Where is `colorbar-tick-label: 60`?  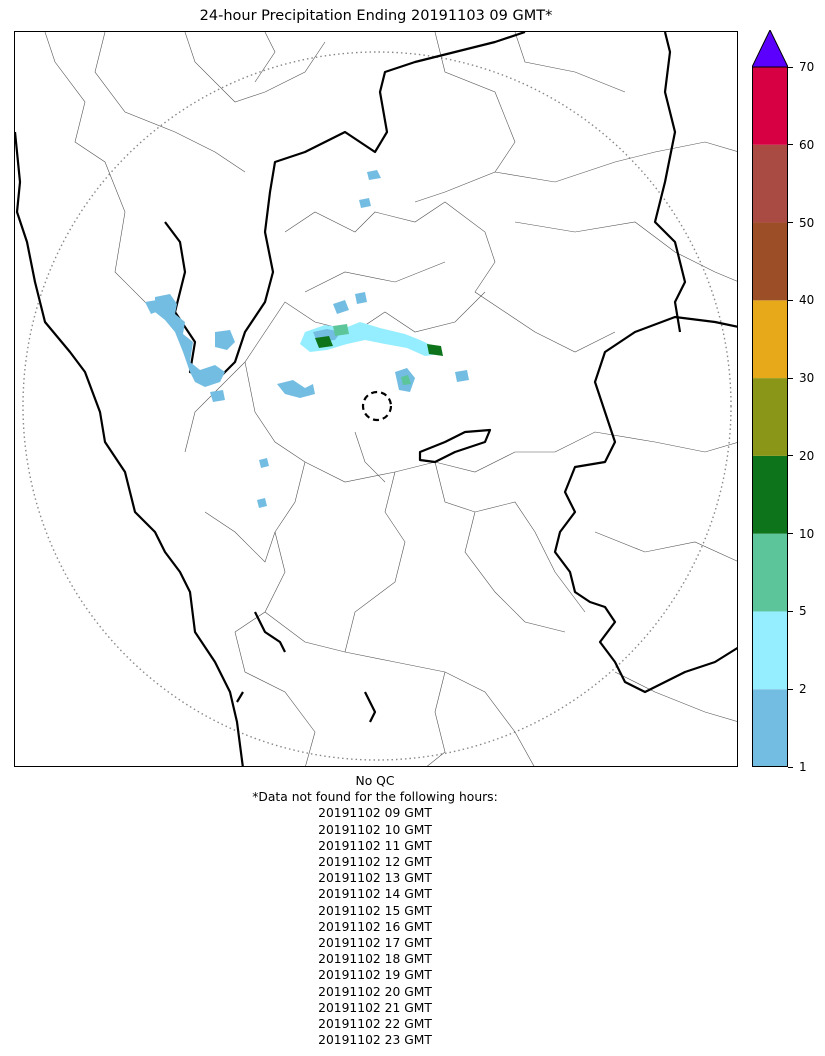 colorbar-tick-label: 60 is located at coordinates (807, 144).